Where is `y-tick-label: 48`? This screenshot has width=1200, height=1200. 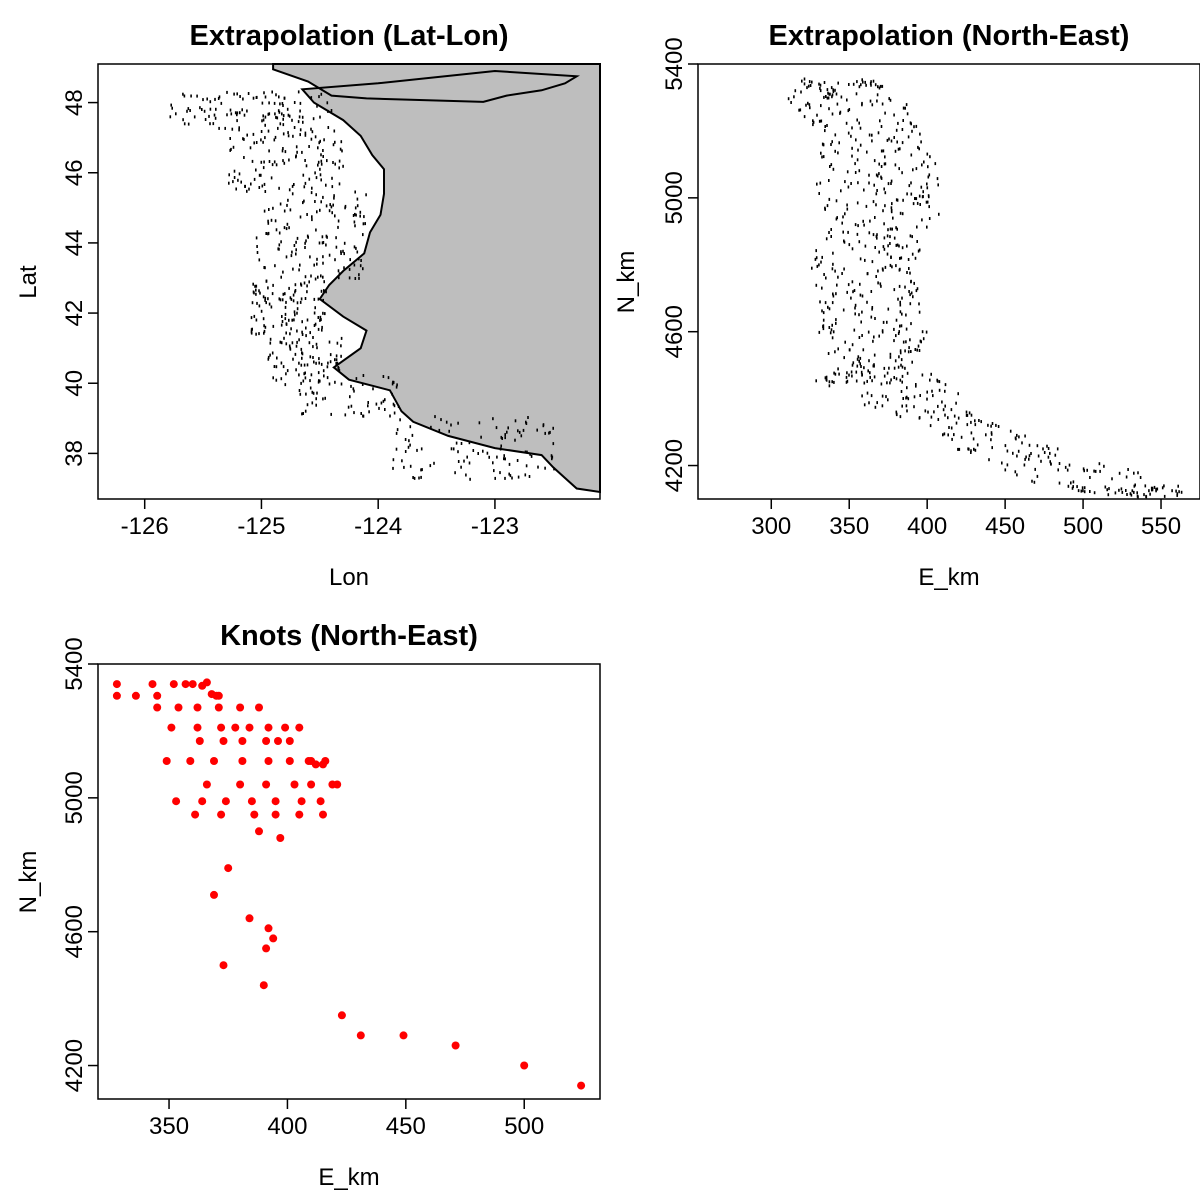 y-tick-label: 48 is located at coordinates (74, 102).